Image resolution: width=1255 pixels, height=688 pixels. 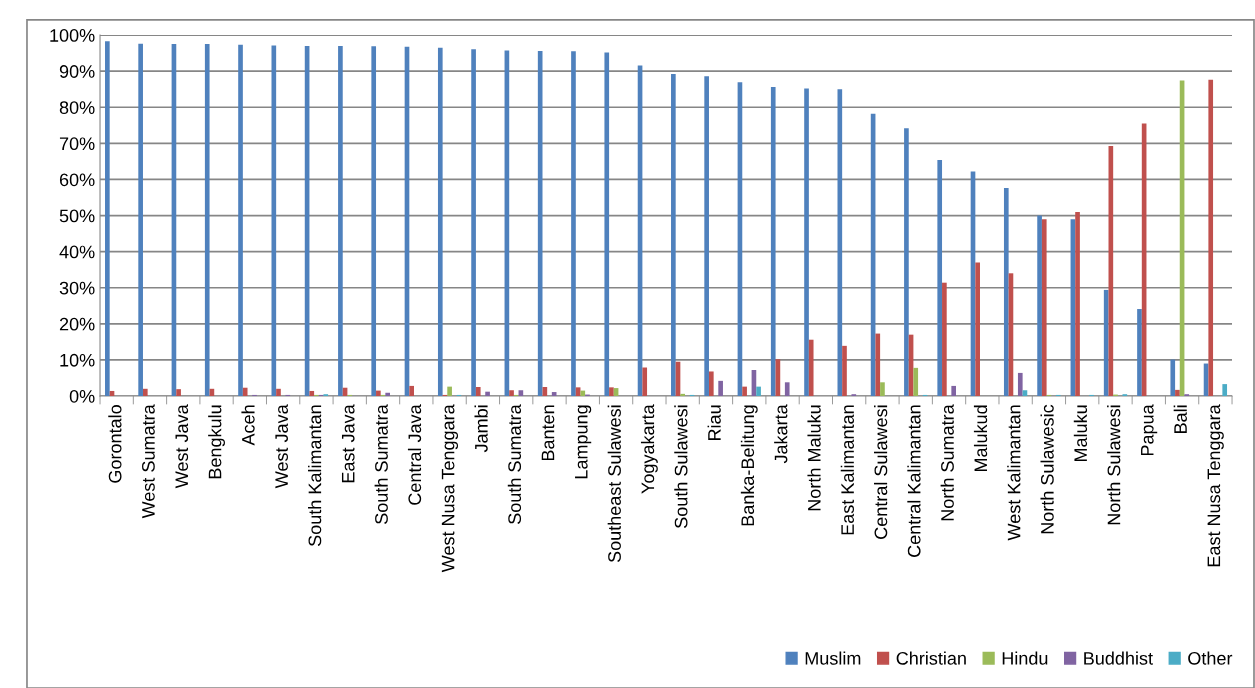 I want to click on x-tick-label: Papua, so click(x=1149, y=430).